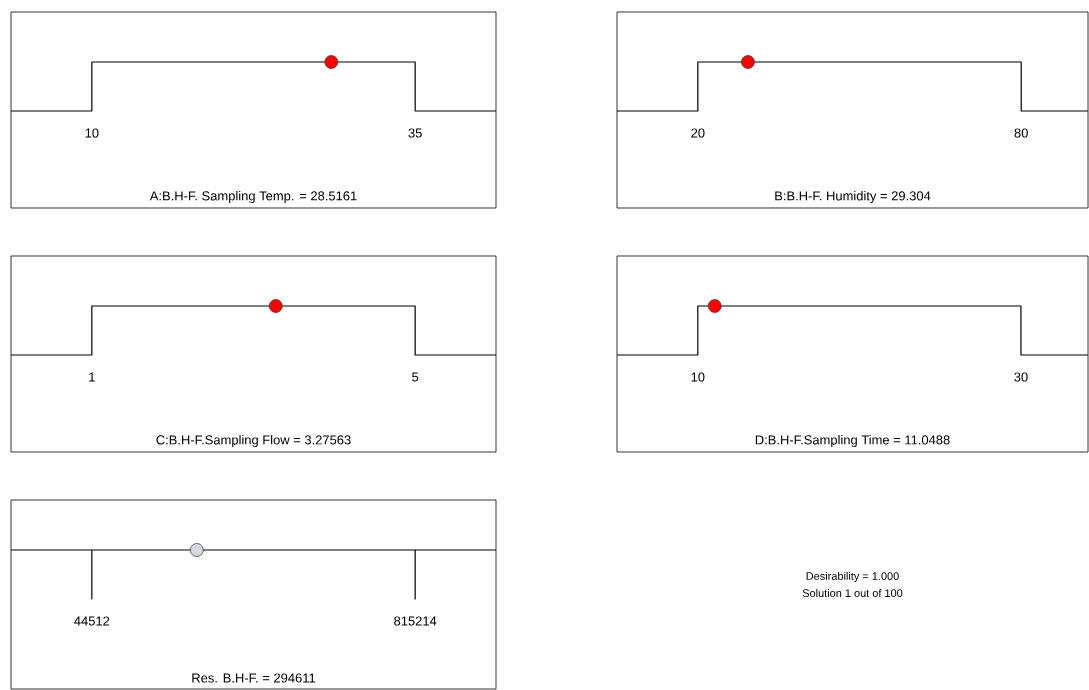  What do you see at coordinates (852, 577) in the screenshot?
I see `text: Desirability = 1.000` at bounding box center [852, 577].